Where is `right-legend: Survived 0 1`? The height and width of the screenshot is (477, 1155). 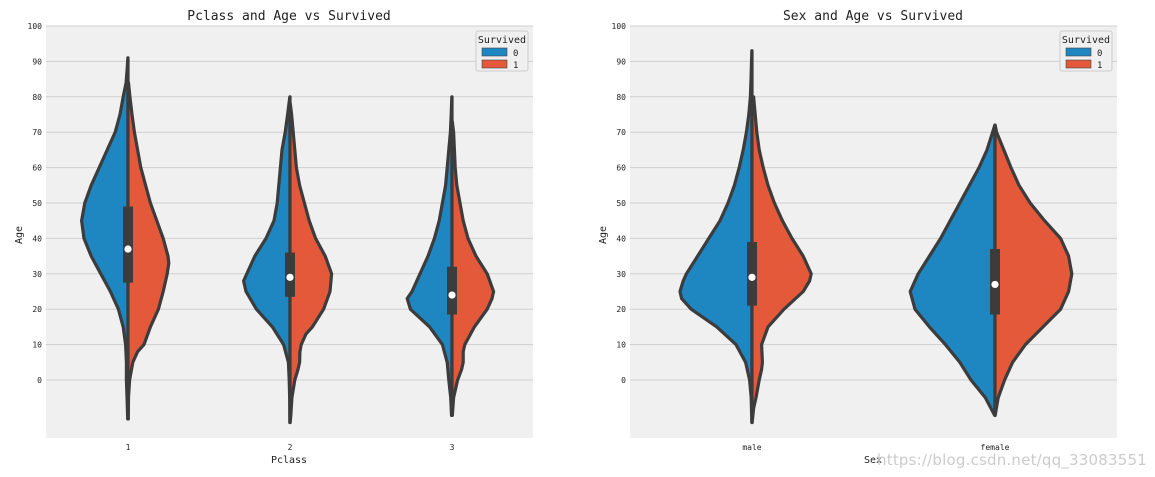 right-legend: Survived 0 1 is located at coordinates (1086, 51).